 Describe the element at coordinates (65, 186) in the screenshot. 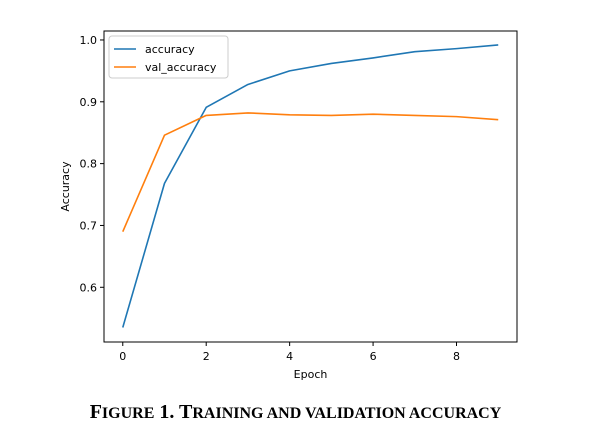

I see `y-axis-label: Accuracy` at that location.